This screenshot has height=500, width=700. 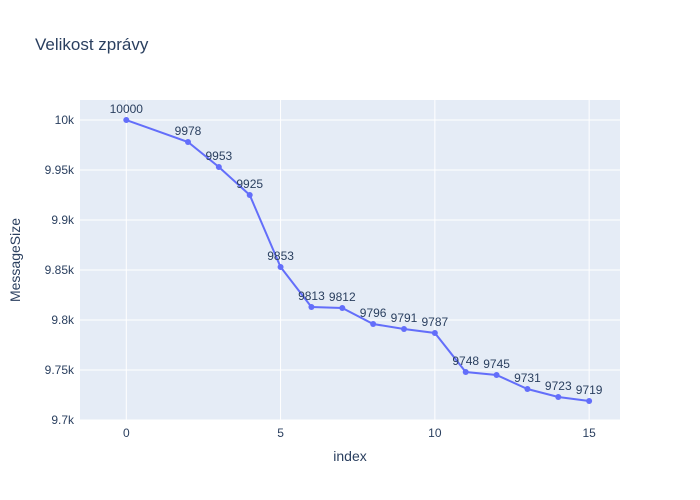 I want to click on y-tick-label: 10k, so click(x=65, y=120).